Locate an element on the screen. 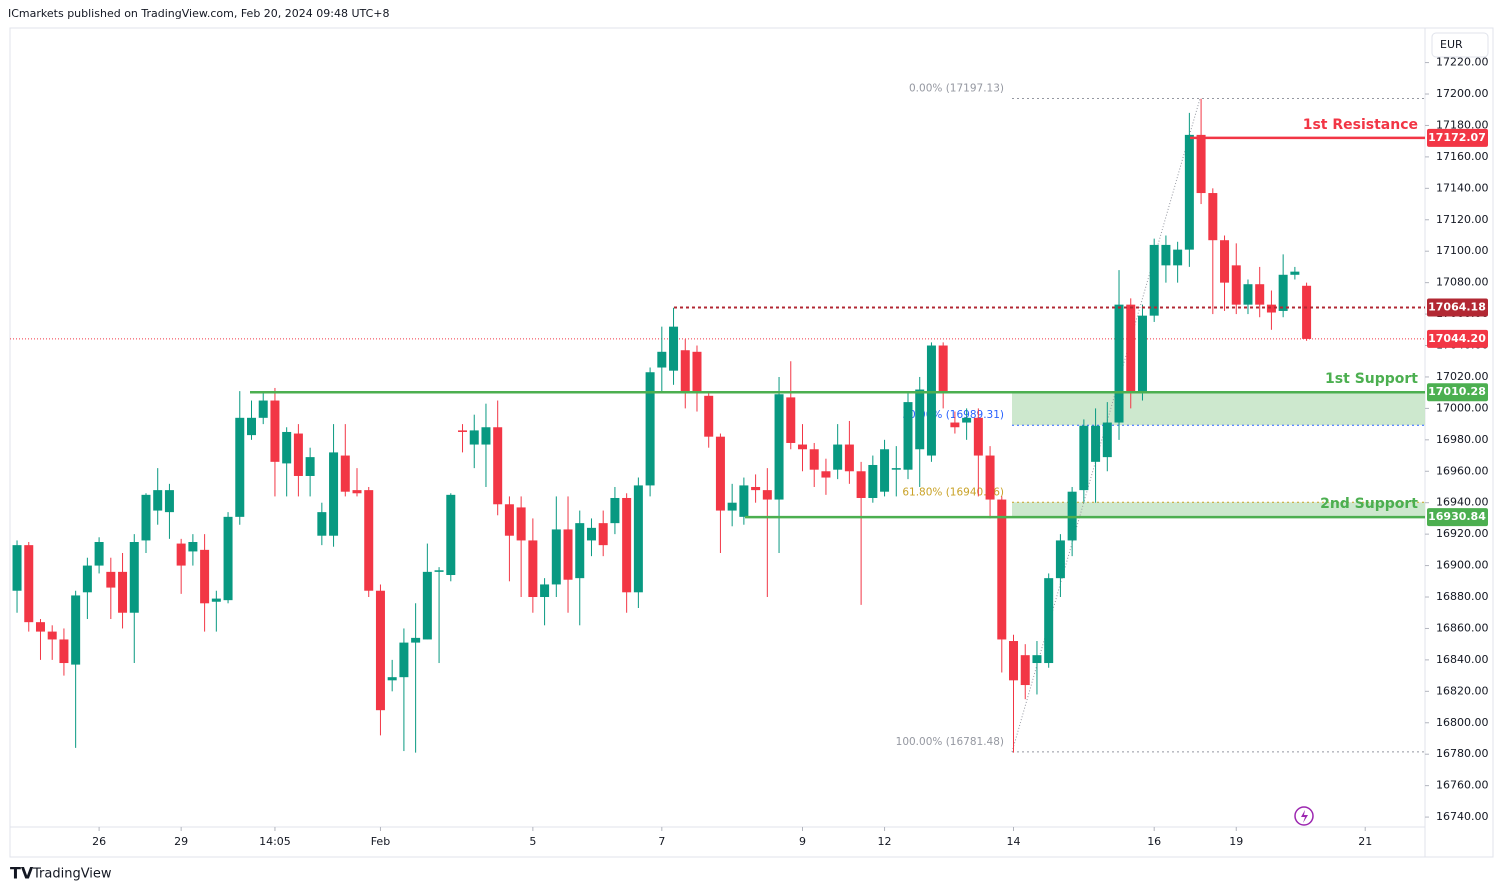 The image size is (1503, 895). x-tick-label: 21 is located at coordinates (1365, 841).